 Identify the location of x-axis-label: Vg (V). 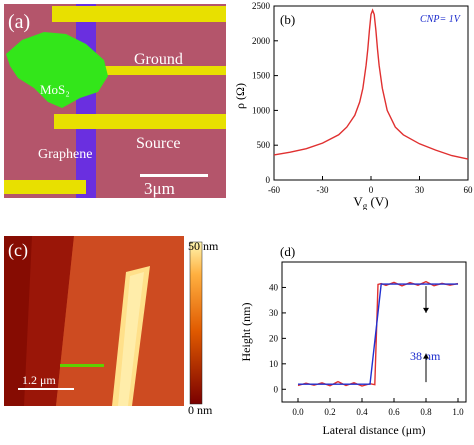
(370, 202).